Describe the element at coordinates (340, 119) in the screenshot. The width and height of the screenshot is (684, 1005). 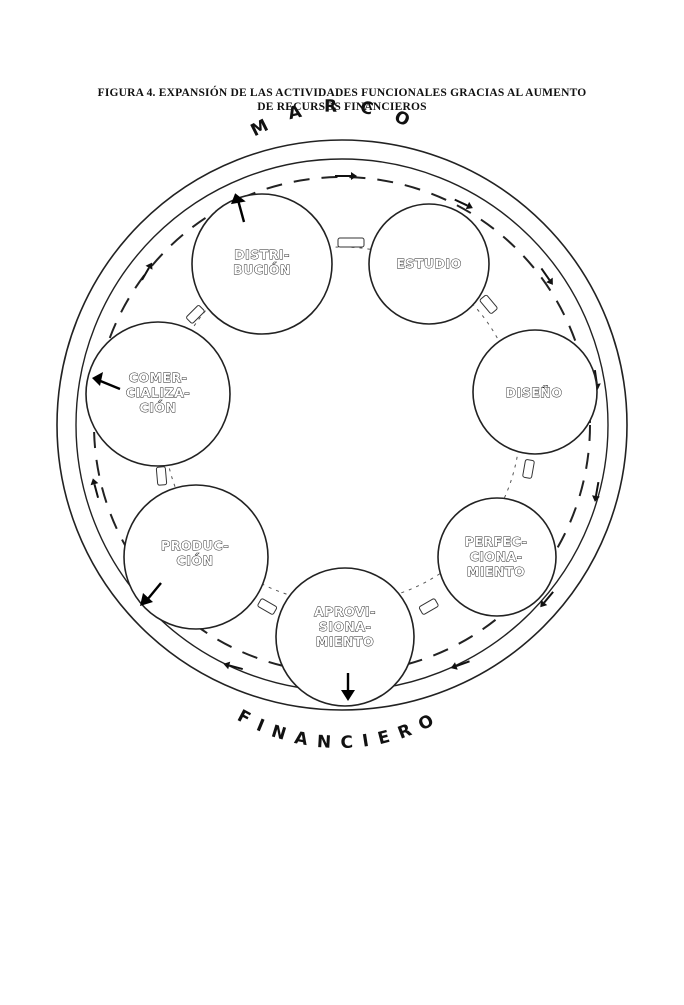
I see `frame-top-word: MARCO` at that location.